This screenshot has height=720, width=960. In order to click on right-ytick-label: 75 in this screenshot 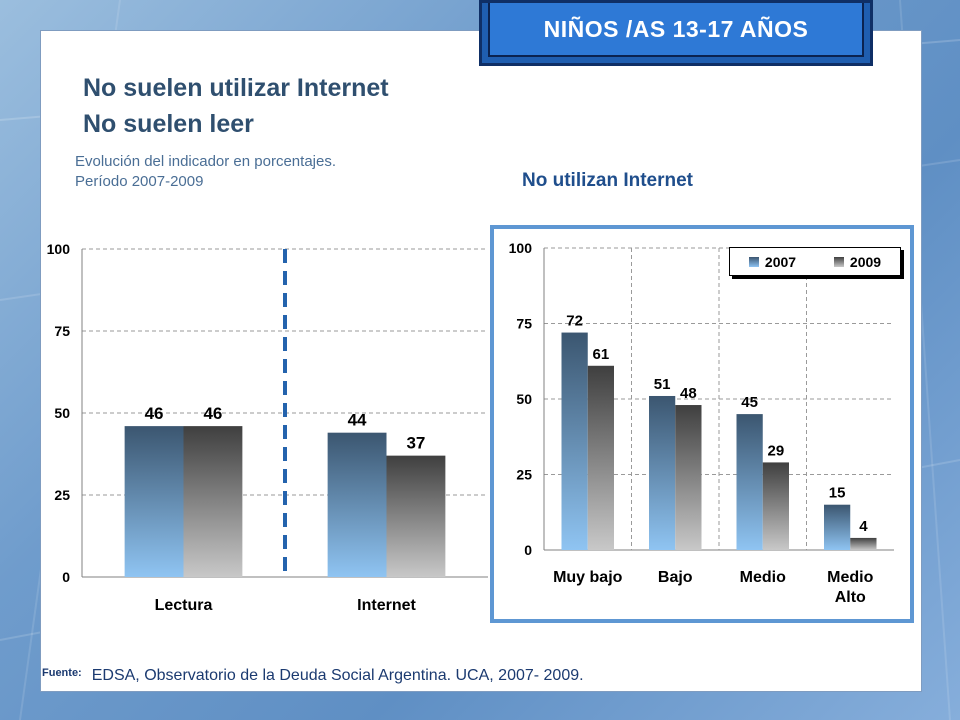, I will do `click(524, 324)`.